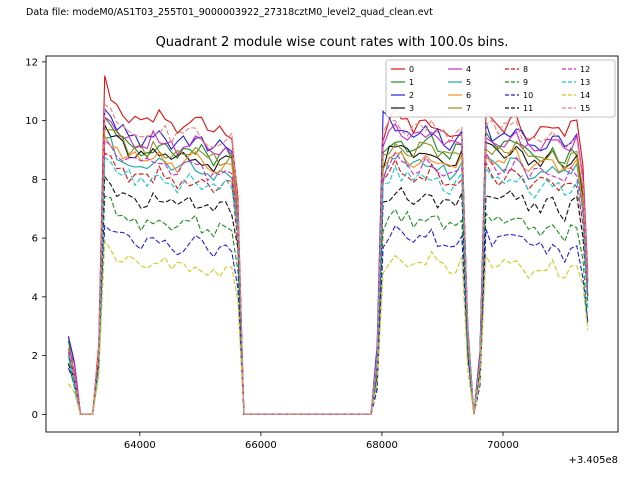 This screenshot has height=484, width=640. I want to click on y-tick-label: 6, so click(35, 239).